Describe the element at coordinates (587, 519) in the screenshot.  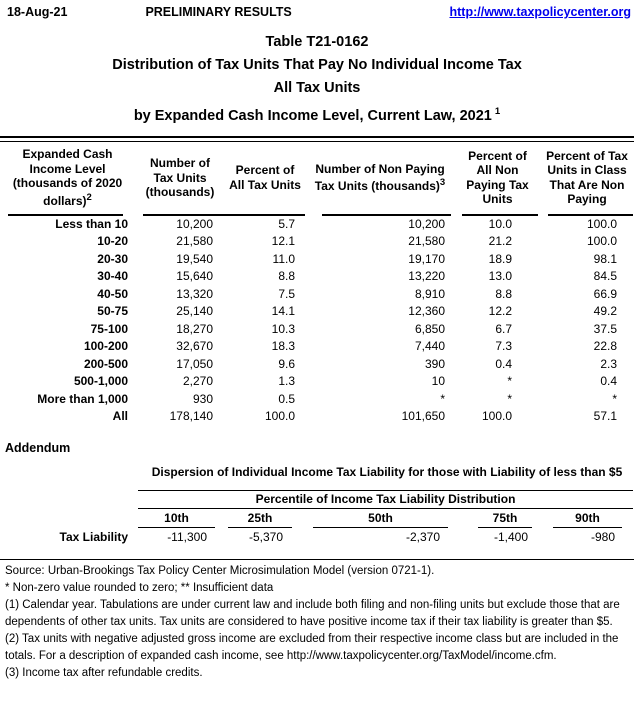
I see `percentile-90th: 90th` at that location.